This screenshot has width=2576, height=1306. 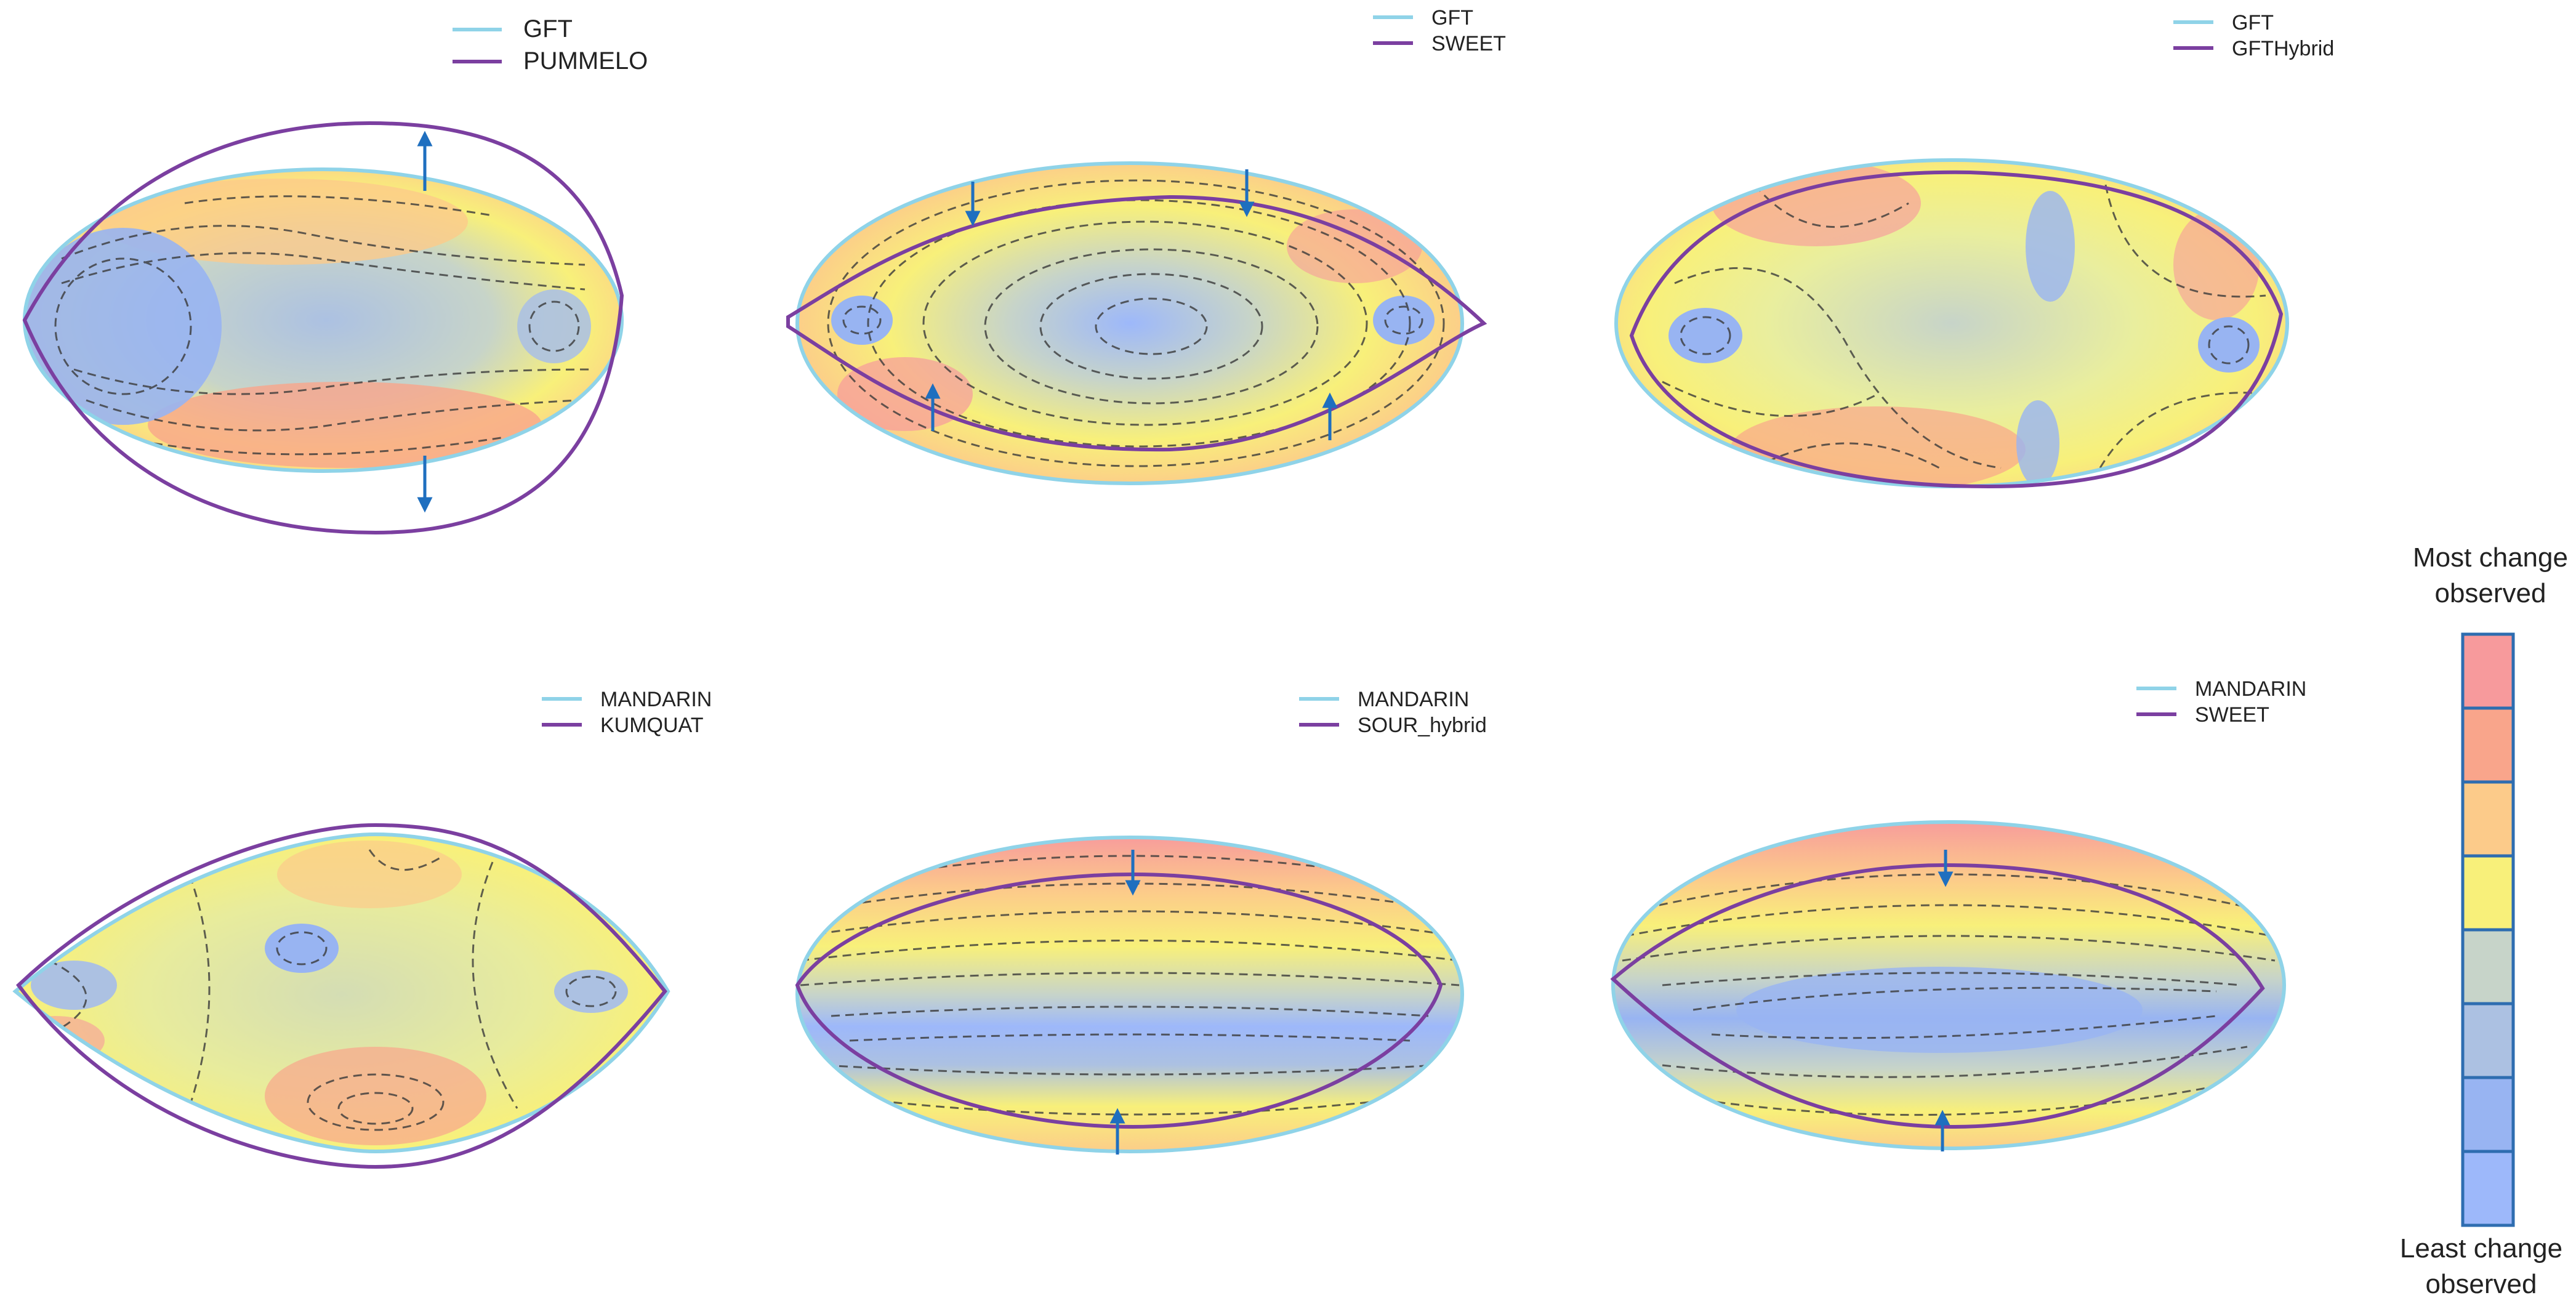 What do you see at coordinates (2481, 1248) in the screenshot?
I see `scale-bottom-label-line1: Least change` at bounding box center [2481, 1248].